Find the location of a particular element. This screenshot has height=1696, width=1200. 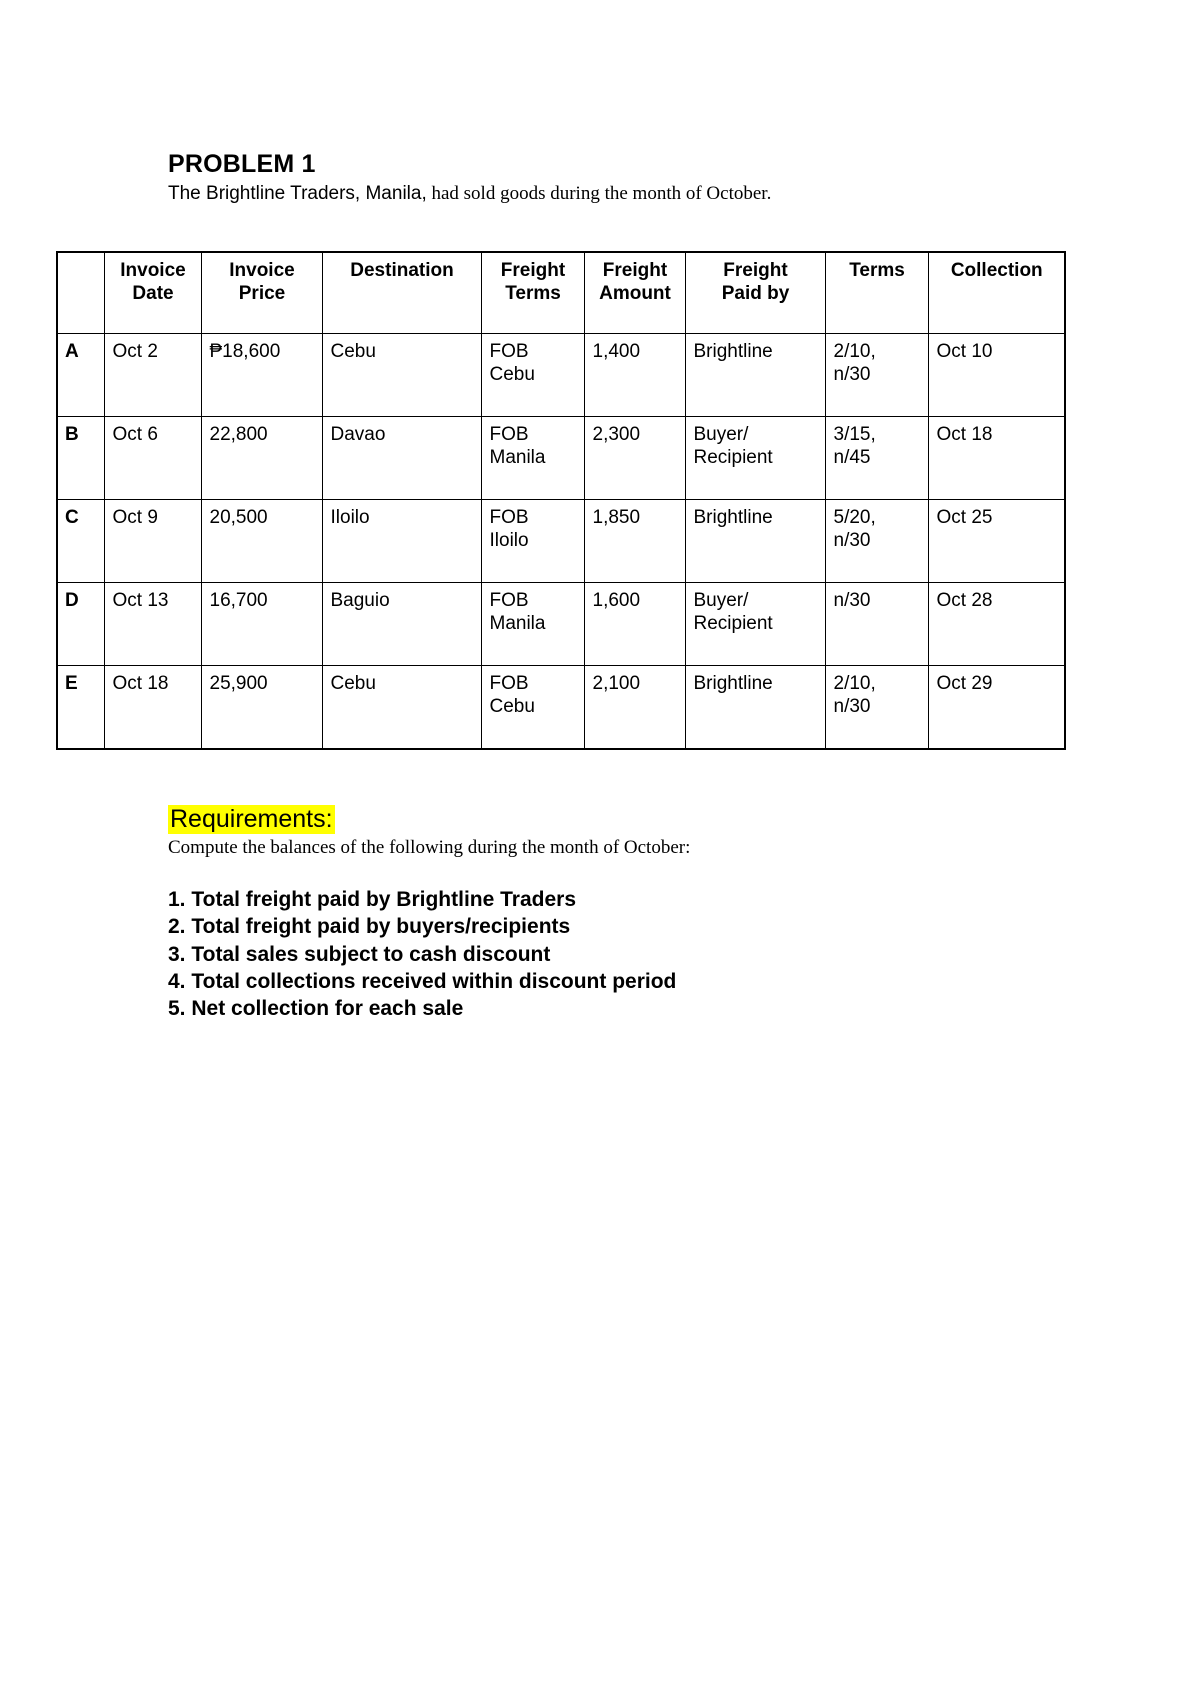

row-key: E is located at coordinates (80, 707).